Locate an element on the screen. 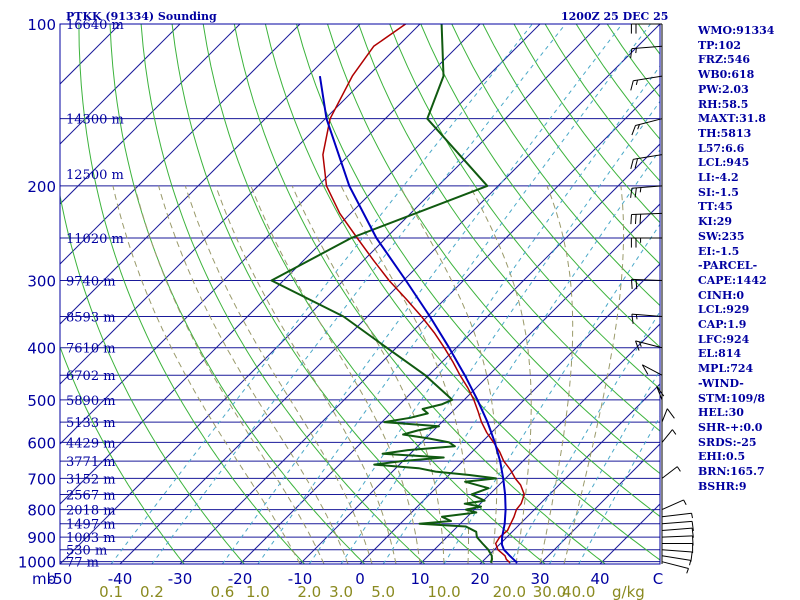  stat-line: LCL:929 is located at coordinates (724, 310).